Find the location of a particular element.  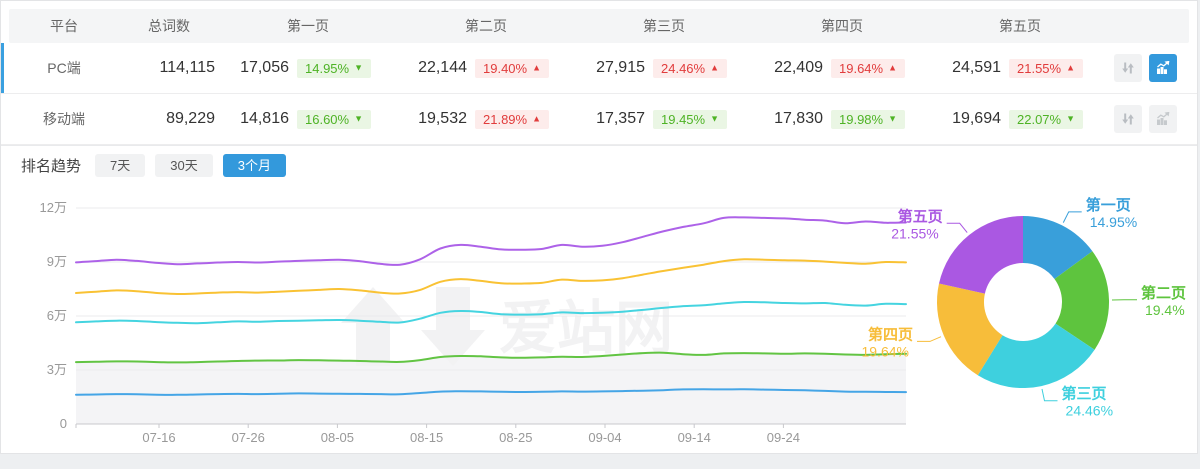

svg-text: 0 is located at coordinates (63, 423).